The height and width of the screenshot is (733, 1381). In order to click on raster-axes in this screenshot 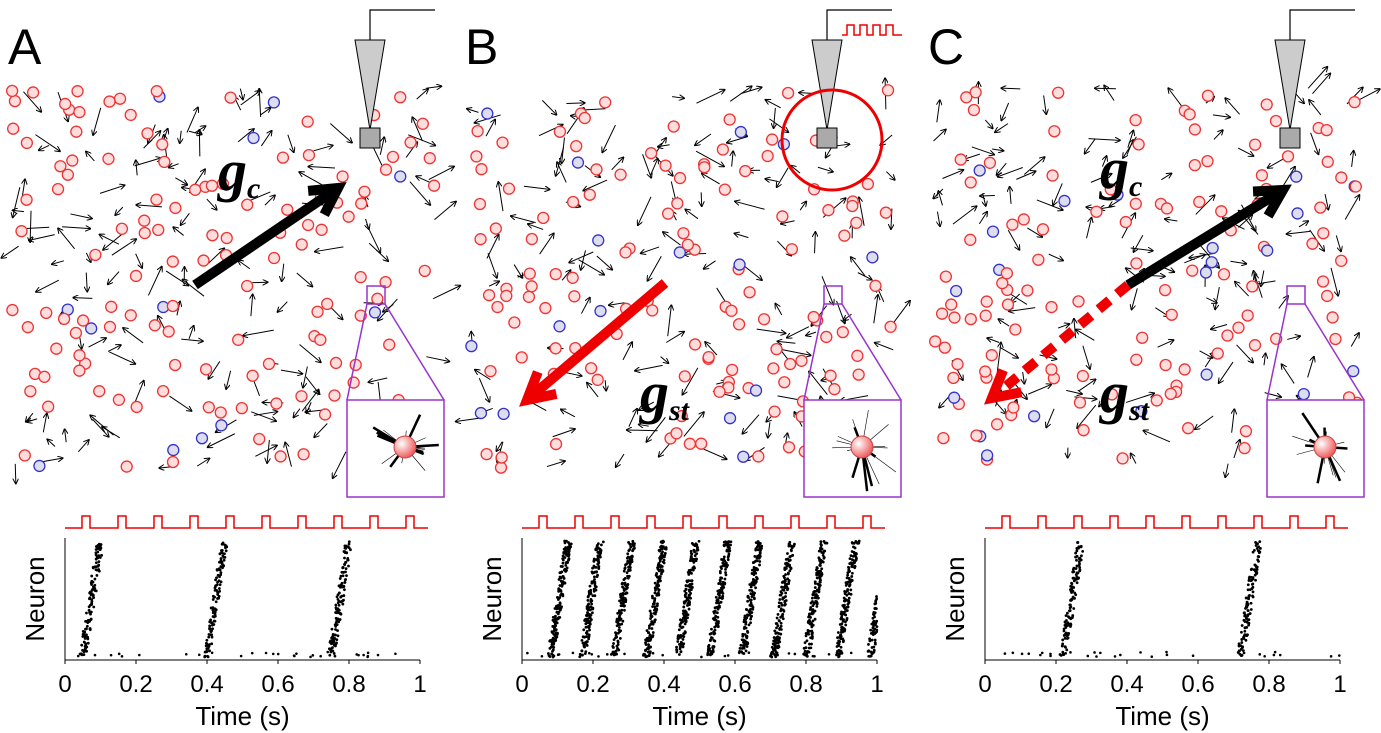, I will do `click(1162, 599)`.